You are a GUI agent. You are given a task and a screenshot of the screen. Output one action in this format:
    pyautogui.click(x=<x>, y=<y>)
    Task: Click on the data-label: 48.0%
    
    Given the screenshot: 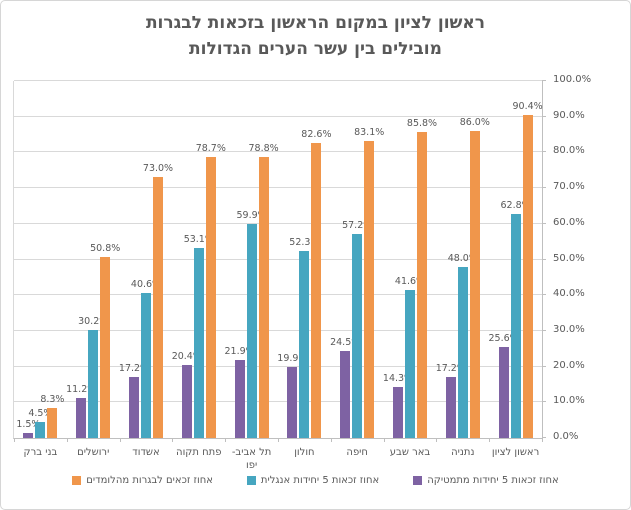 What is the action you would take?
    pyautogui.click(x=462, y=258)
    